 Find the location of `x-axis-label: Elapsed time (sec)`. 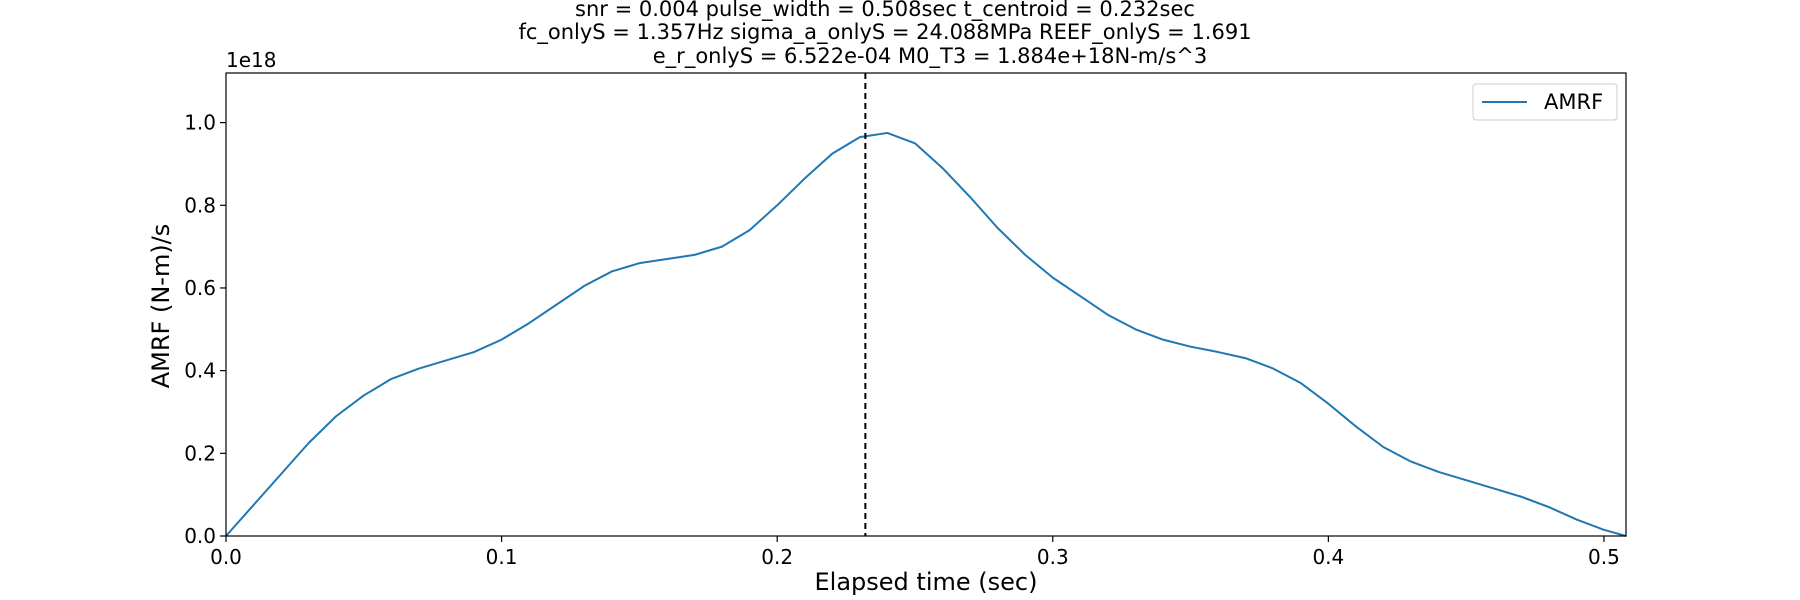

x-axis-label: Elapsed time (sec) is located at coordinates (926, 582).